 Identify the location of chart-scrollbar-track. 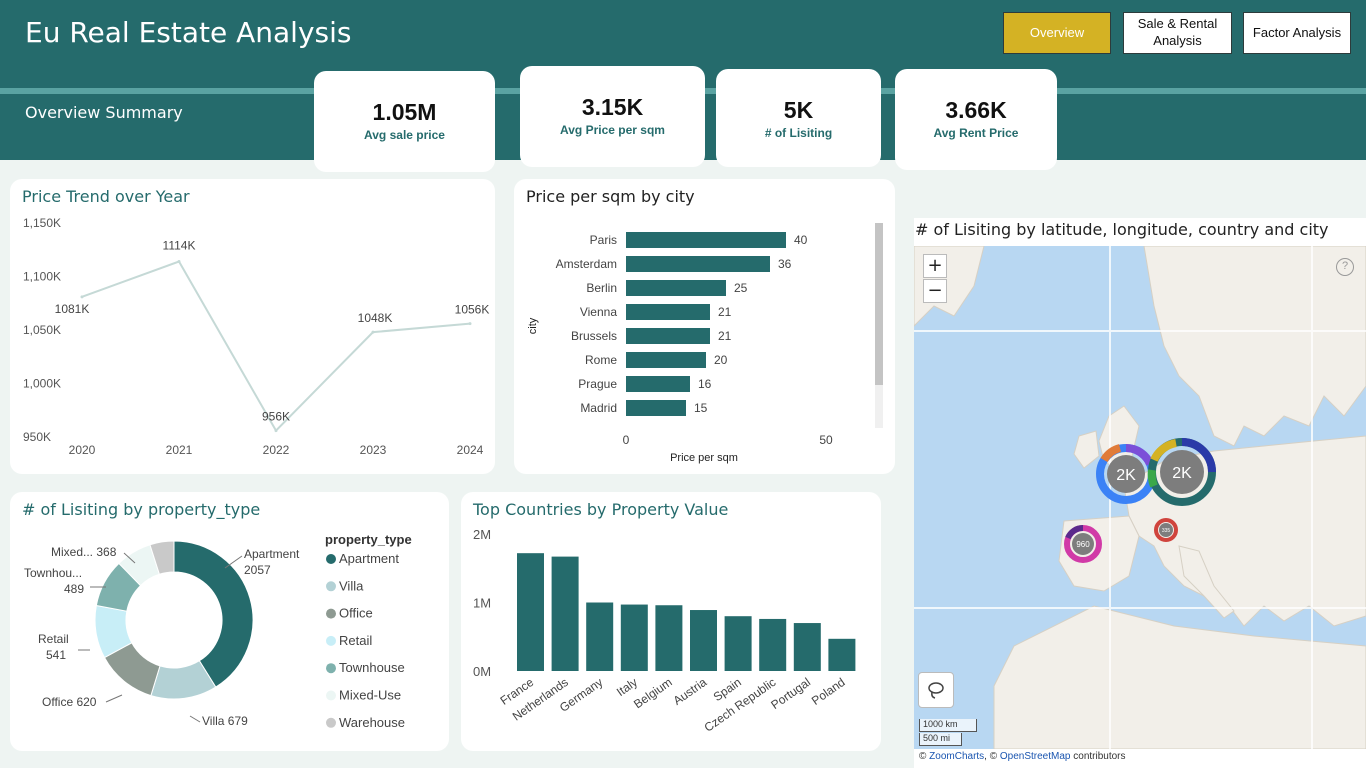
(879, 325).